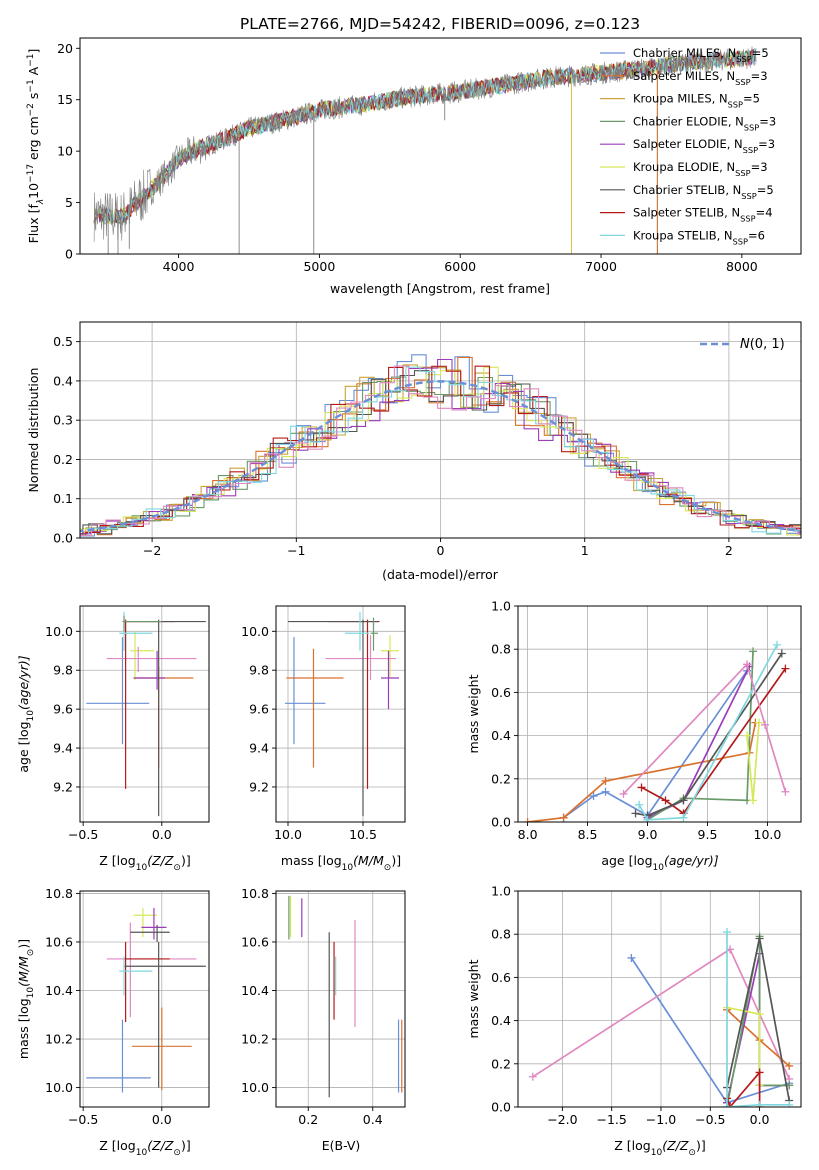 The height and width of the screenshot is (1170, 819). What do you see at coordinates (696, 101) in the screenshot?
I see `legend-label: Kroupa MILES, NSSP=5` at bounding box center [696, 101].